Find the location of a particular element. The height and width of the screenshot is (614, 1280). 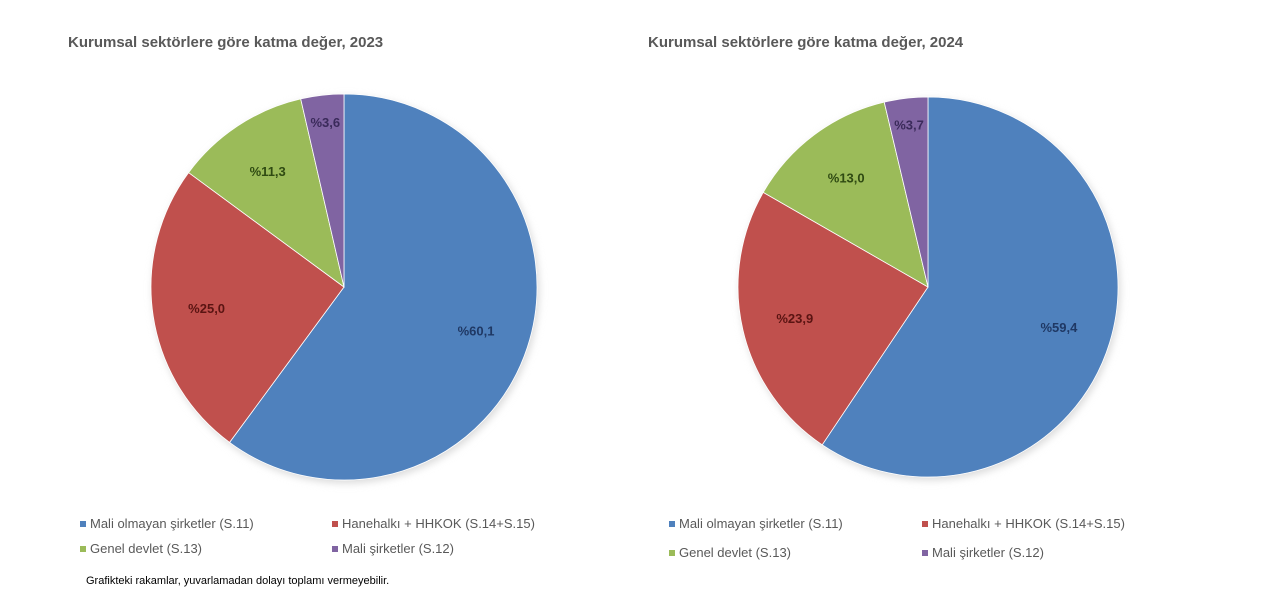

slice-data-label: %60,1 is located at coordinates (476, 330).